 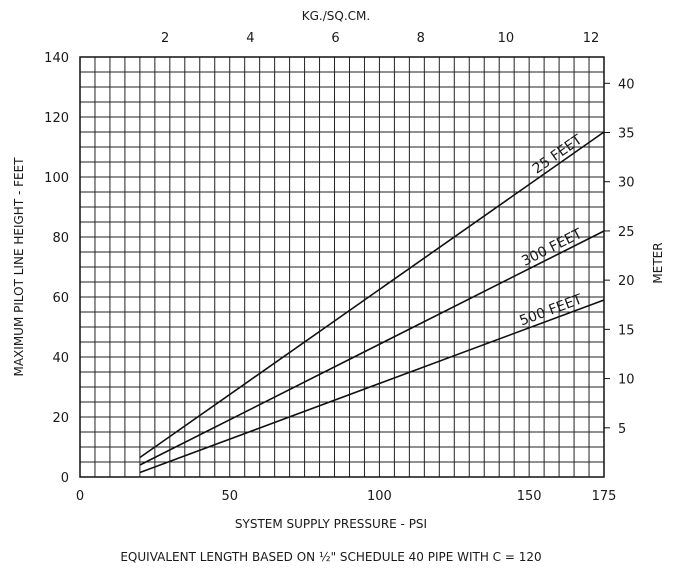 I want to click on top-tick-label: 2, so click(x=165, y=38).